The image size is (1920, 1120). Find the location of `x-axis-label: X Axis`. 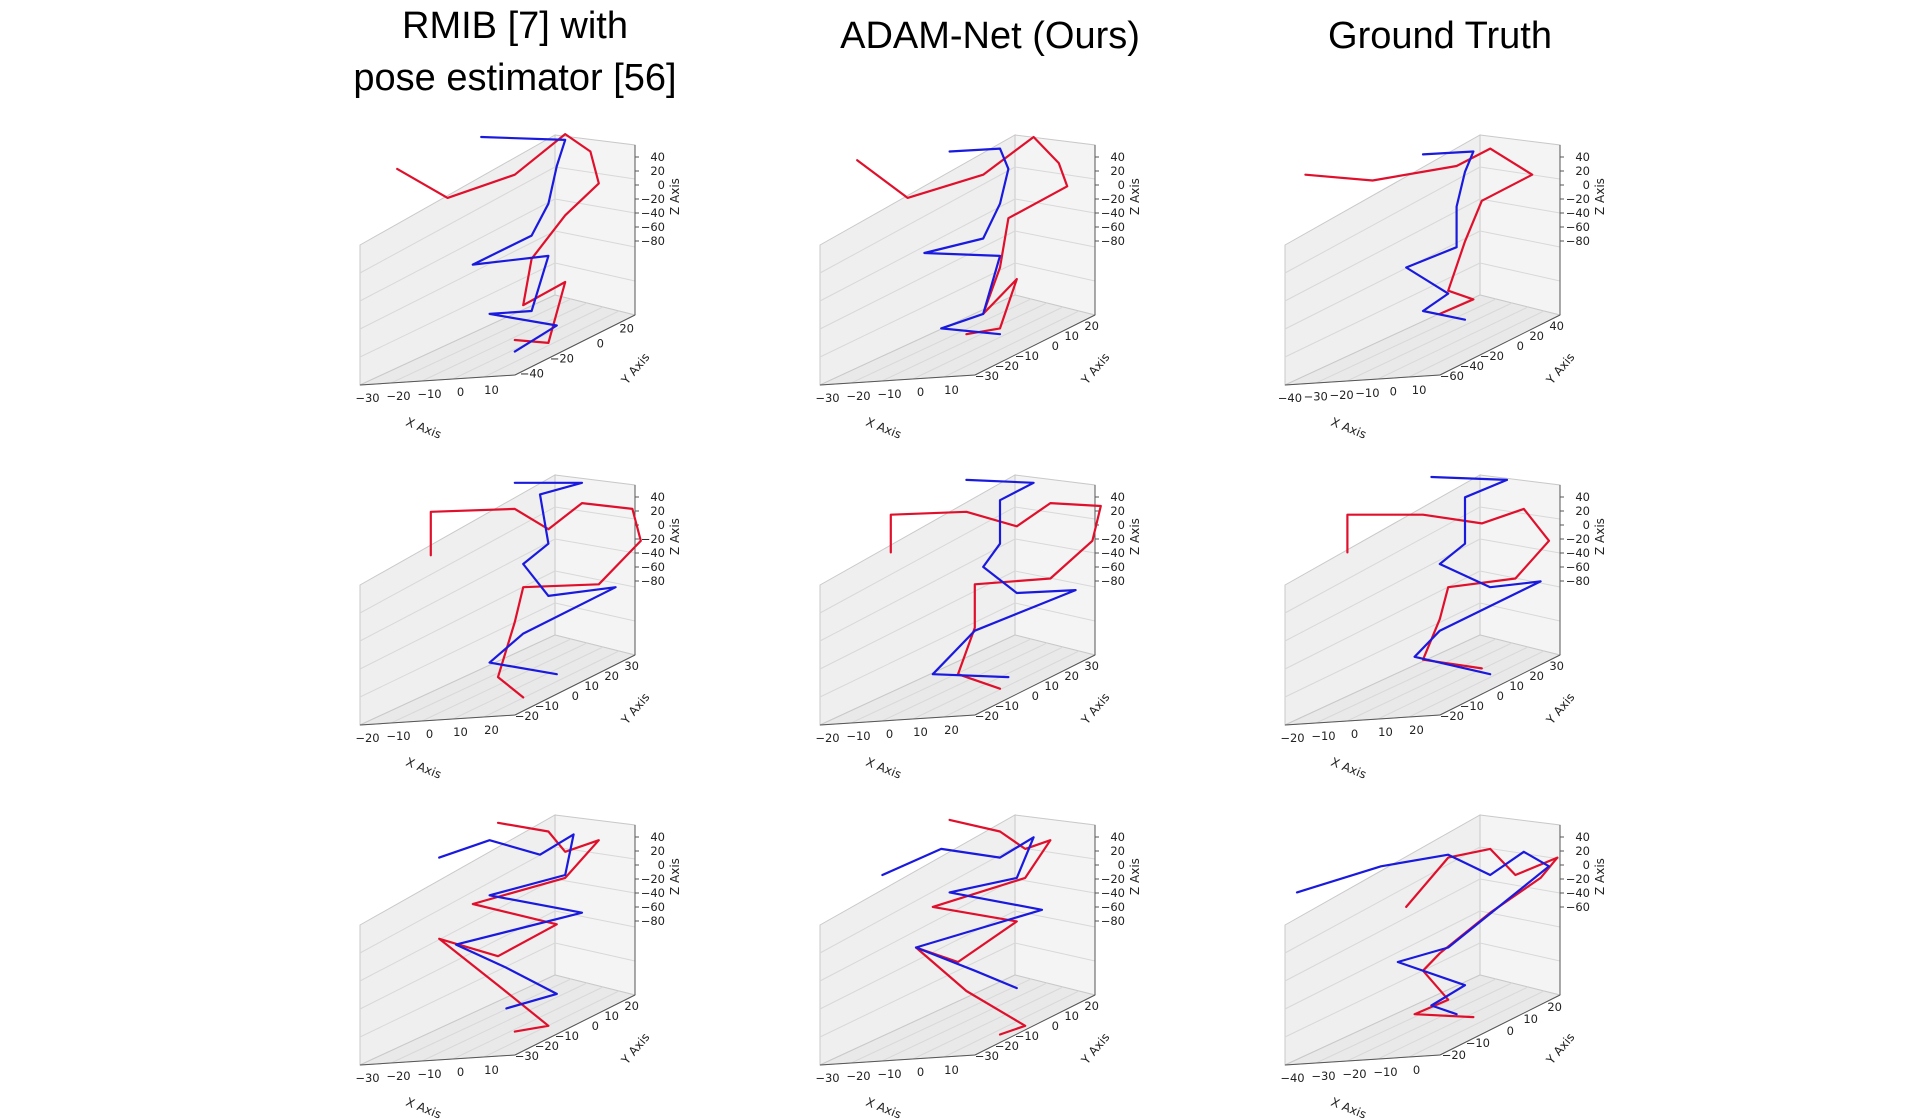

x-axis-label: X Axis is located at coordinates (423, 1107).